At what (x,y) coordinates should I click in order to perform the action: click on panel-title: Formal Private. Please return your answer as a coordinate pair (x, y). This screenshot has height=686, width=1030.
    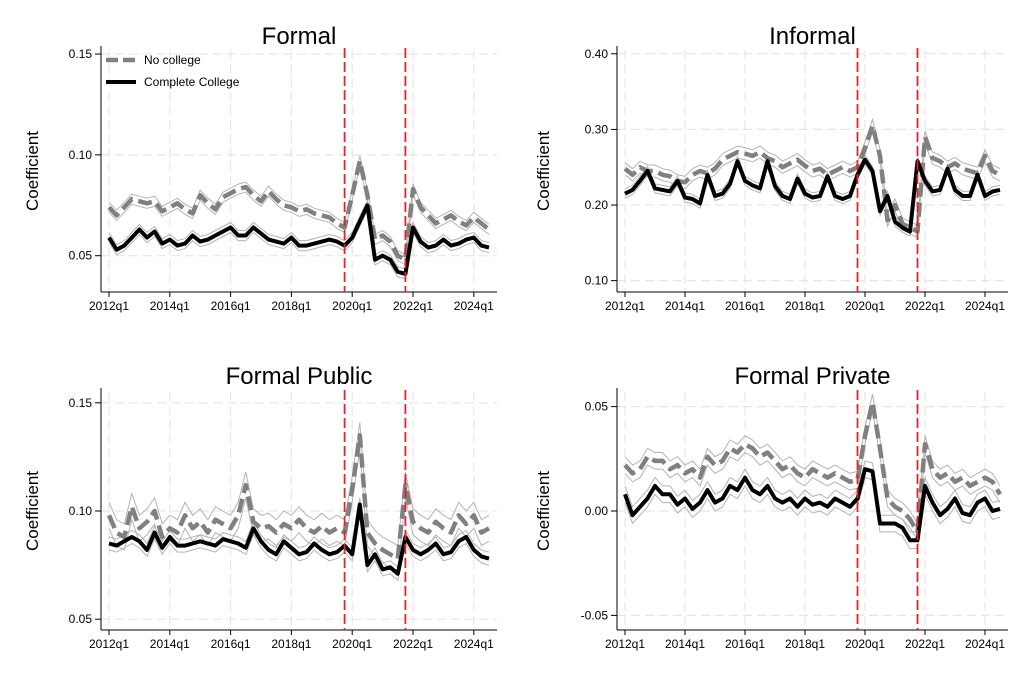
    Looking at the image, I should click on (812, 376).